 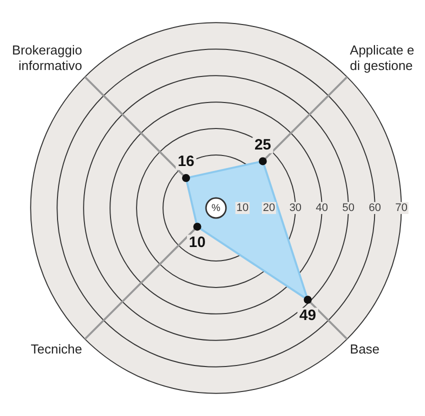 What do you see at coordinates (401, 208) in the screenshot?
I see `y-tick-label: 70` at bounding box center [401, 208].